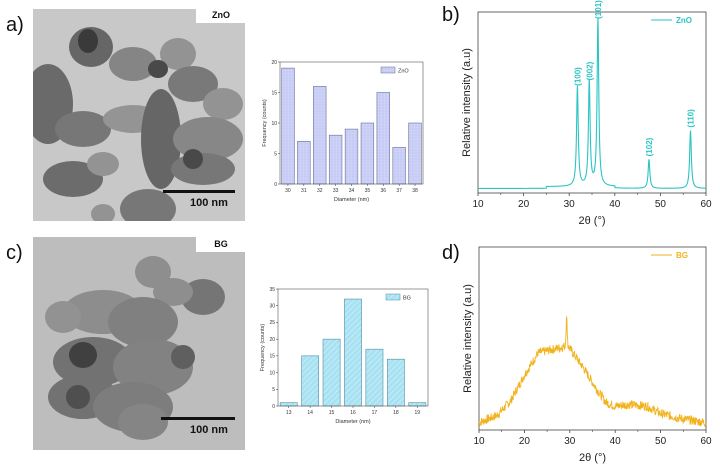 The image size is (720, 473). What do you see at coordinates (135, 348) in the screenshot?
I see `tem-particles-bg` at bounding box center [135, 348].